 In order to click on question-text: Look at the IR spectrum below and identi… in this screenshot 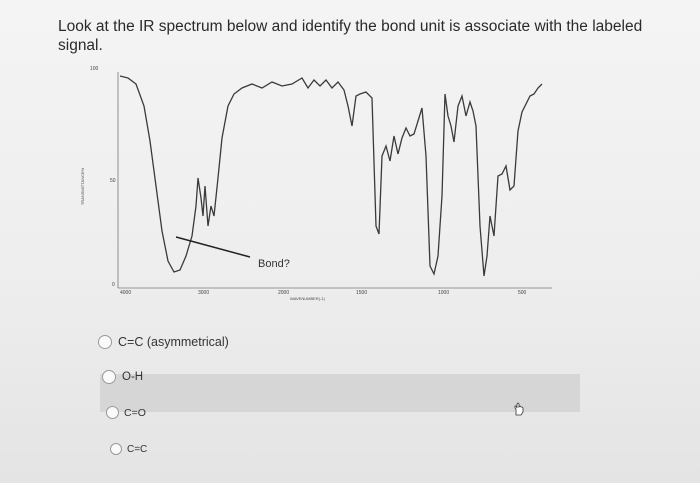, I will do `click(350, 36)`.